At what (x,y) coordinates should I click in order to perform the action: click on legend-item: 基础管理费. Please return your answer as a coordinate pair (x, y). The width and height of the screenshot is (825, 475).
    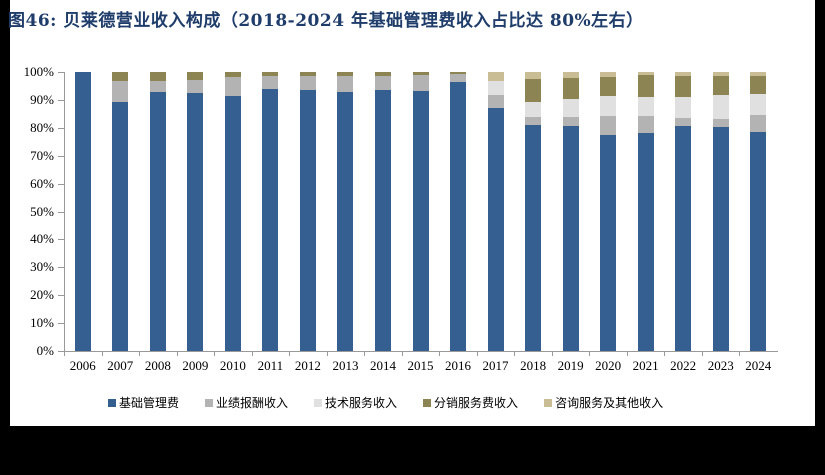
    Looking at the image, I should click on (143, 402).